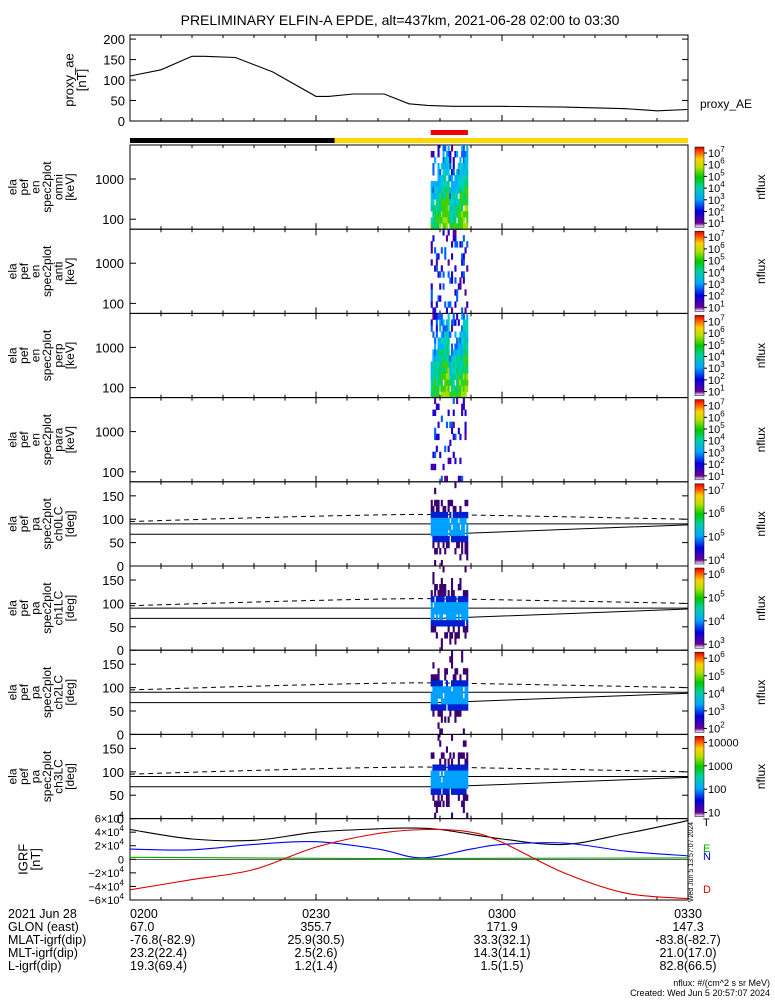 The width and height of the screenshot is (775, 1005). What do you see at coordinates (24, 439) in the screenshot?
I see `ylabel-line: pef` at bounding box center [24, 439].